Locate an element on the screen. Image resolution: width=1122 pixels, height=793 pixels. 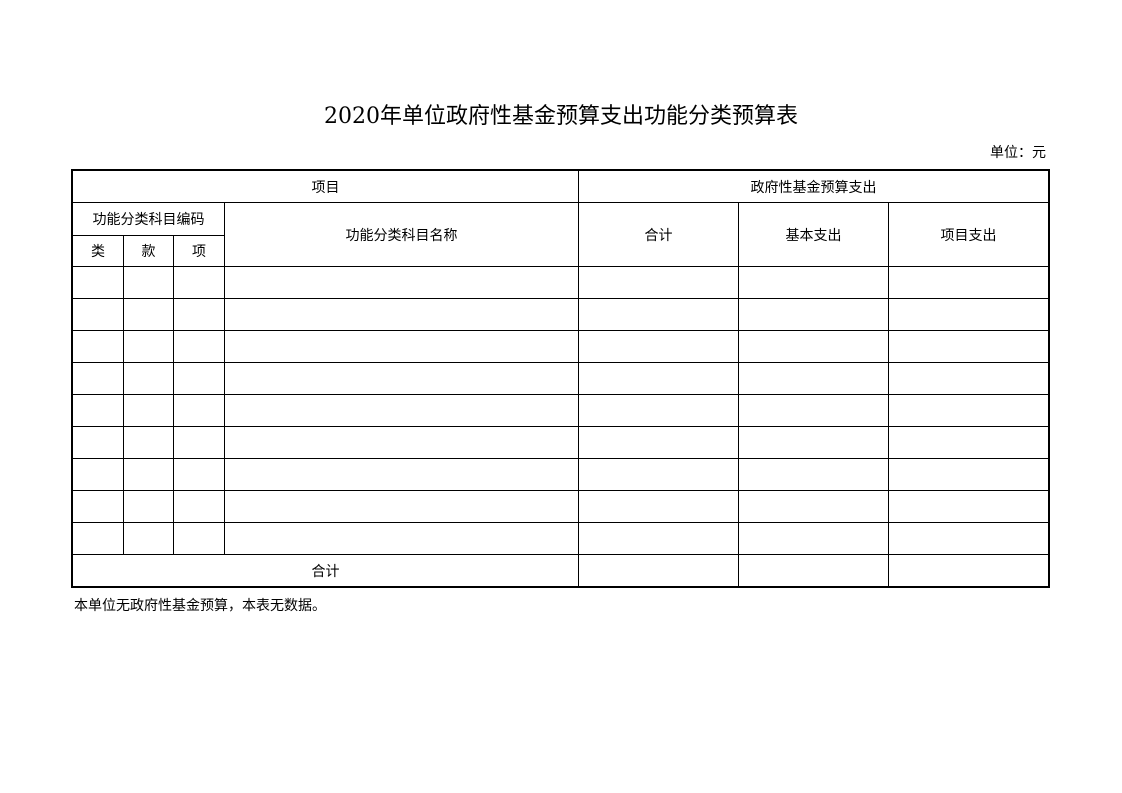
footnote: 本单位无政府性基金预算，本表无数据。 is located at coordinates (200, 606).